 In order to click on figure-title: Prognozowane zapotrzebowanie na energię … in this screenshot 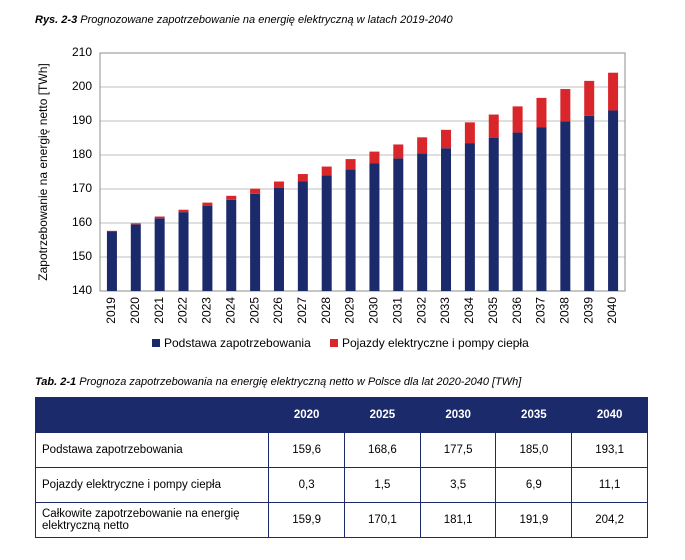, I will do `click(266, 20)`.